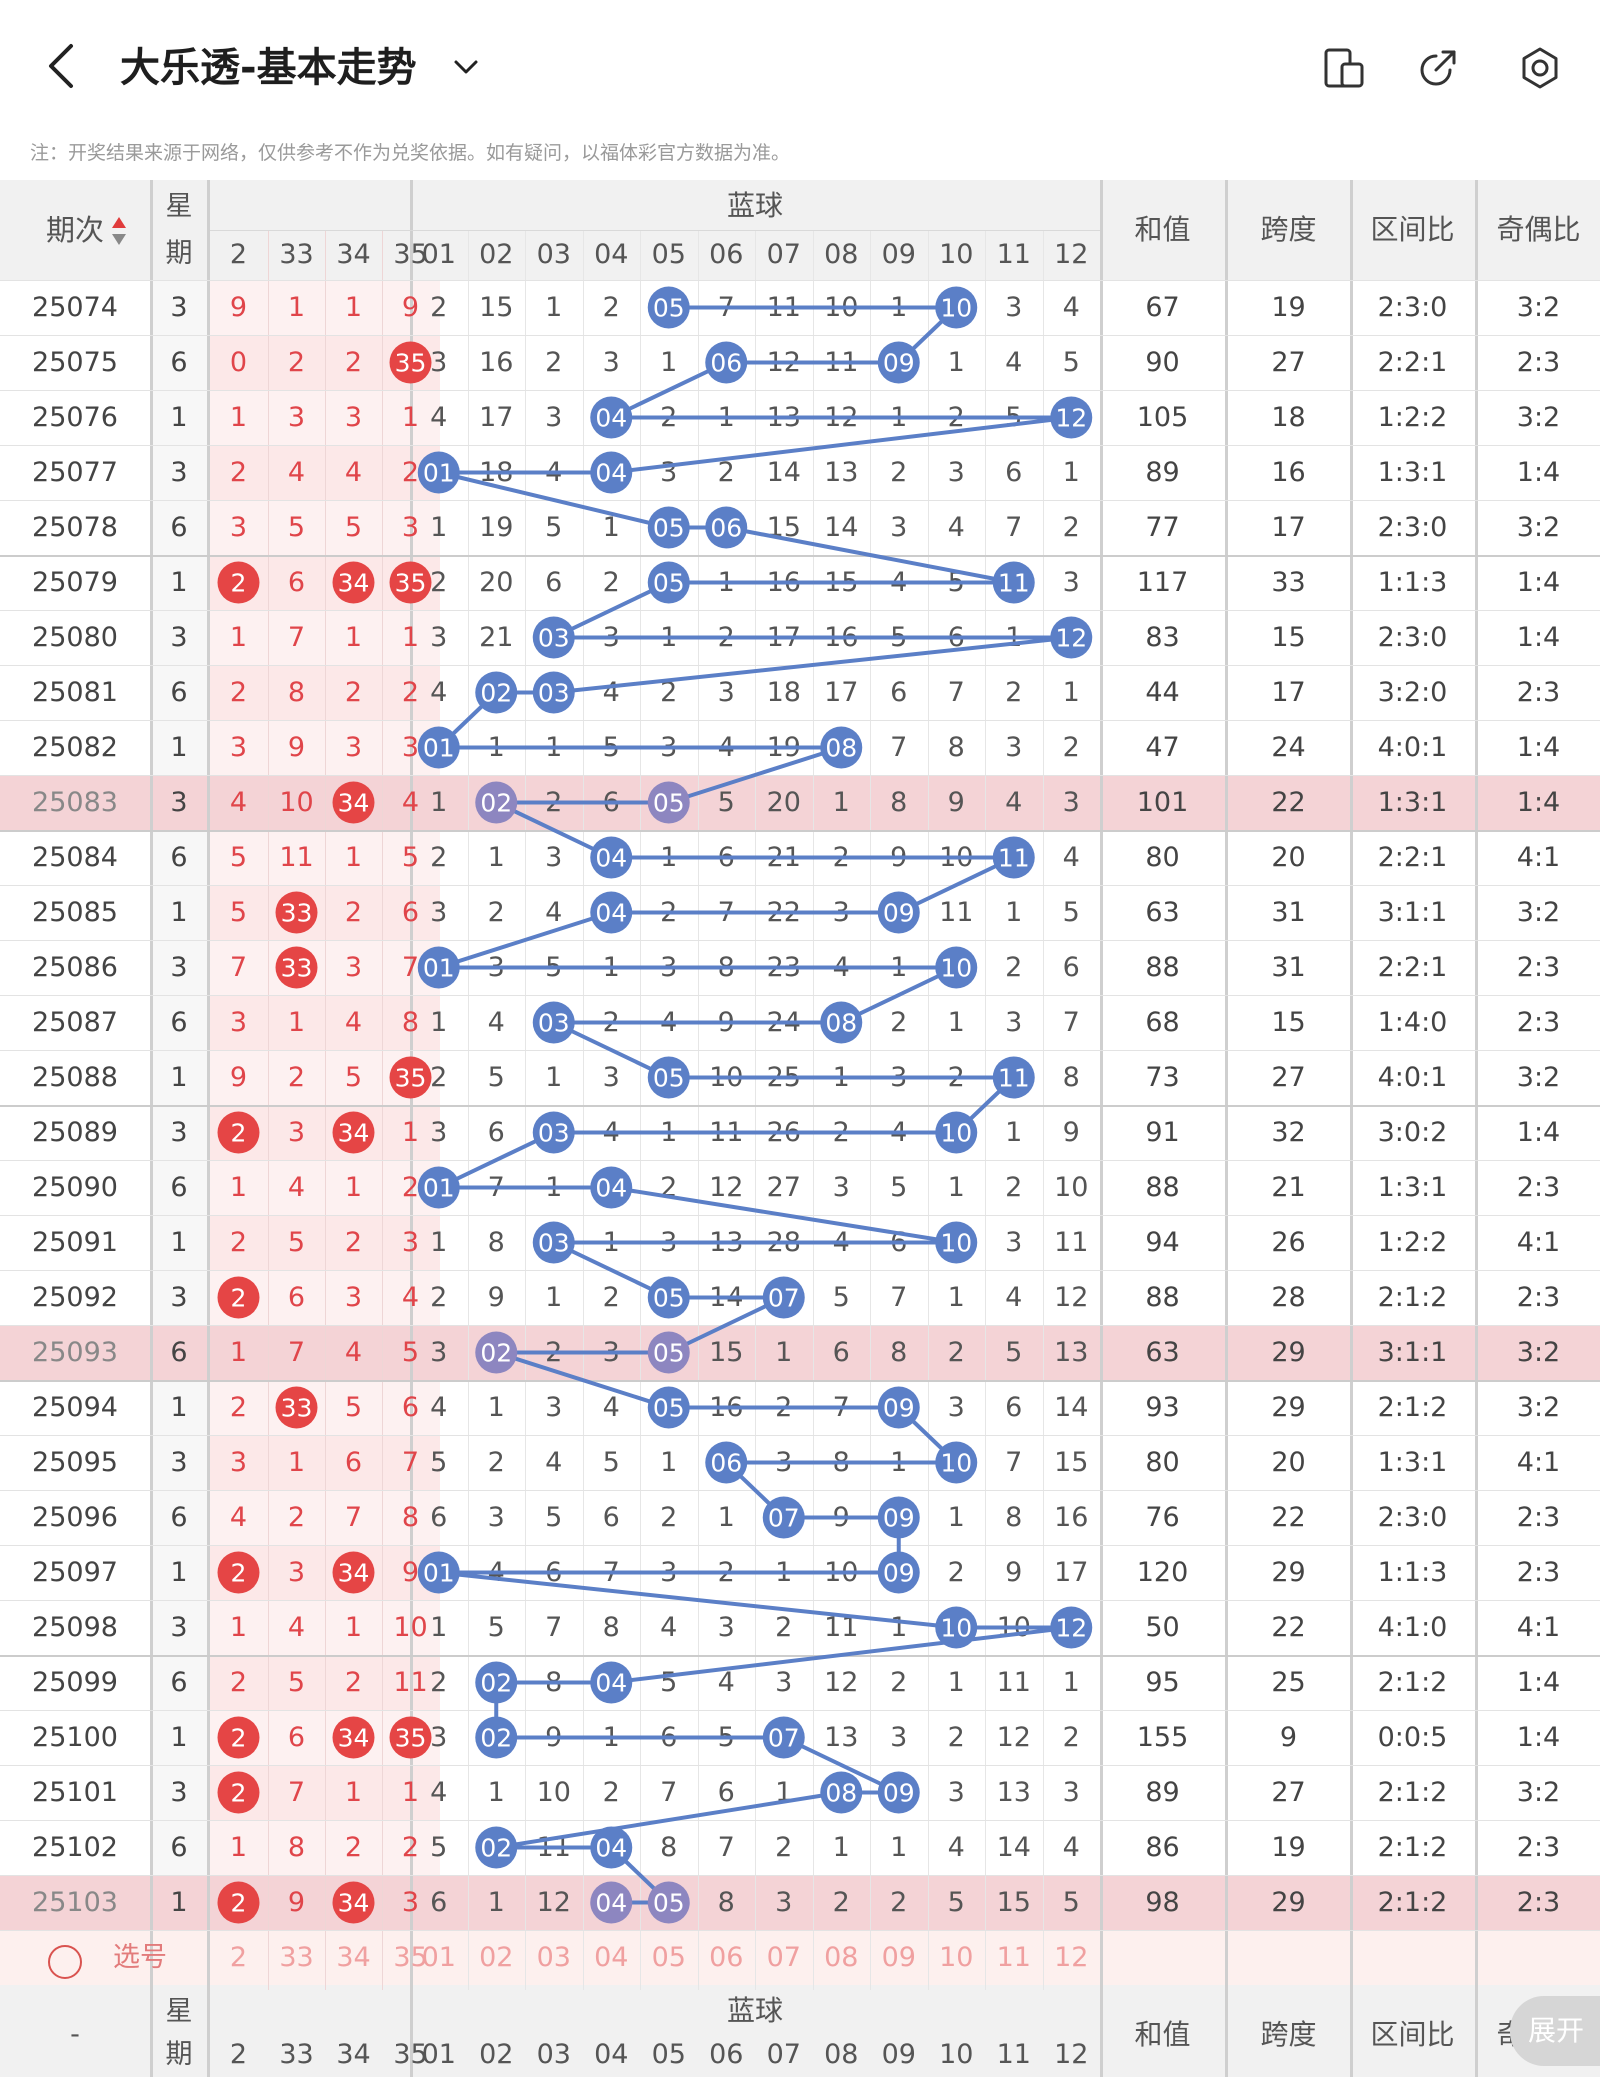 The height and width of the screenshot is (2085, 1600). Describe the element at coordinates (297, 913) in the screenshot. I see `svg-text: 33` at that location.